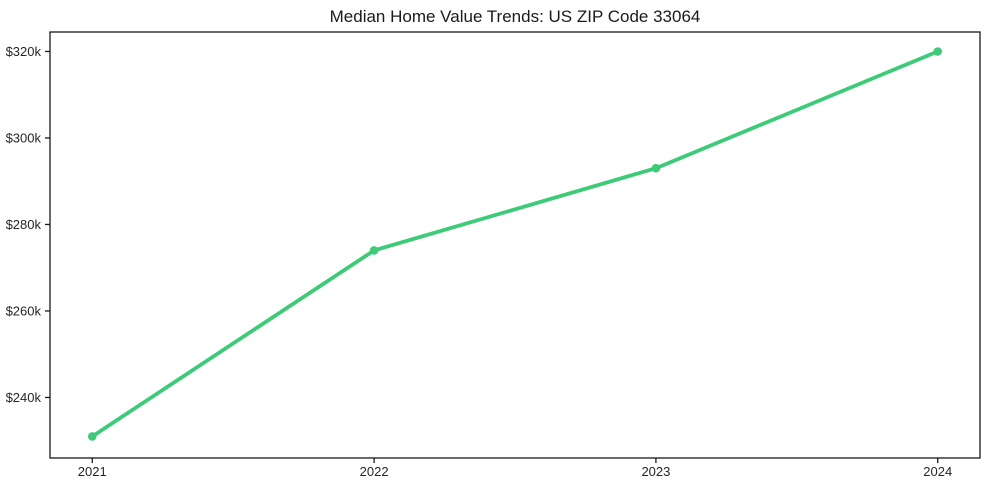 The height and width of the screenshot is (490, 990). I want to click on x-tick-label: 2023, so click(655, 471).